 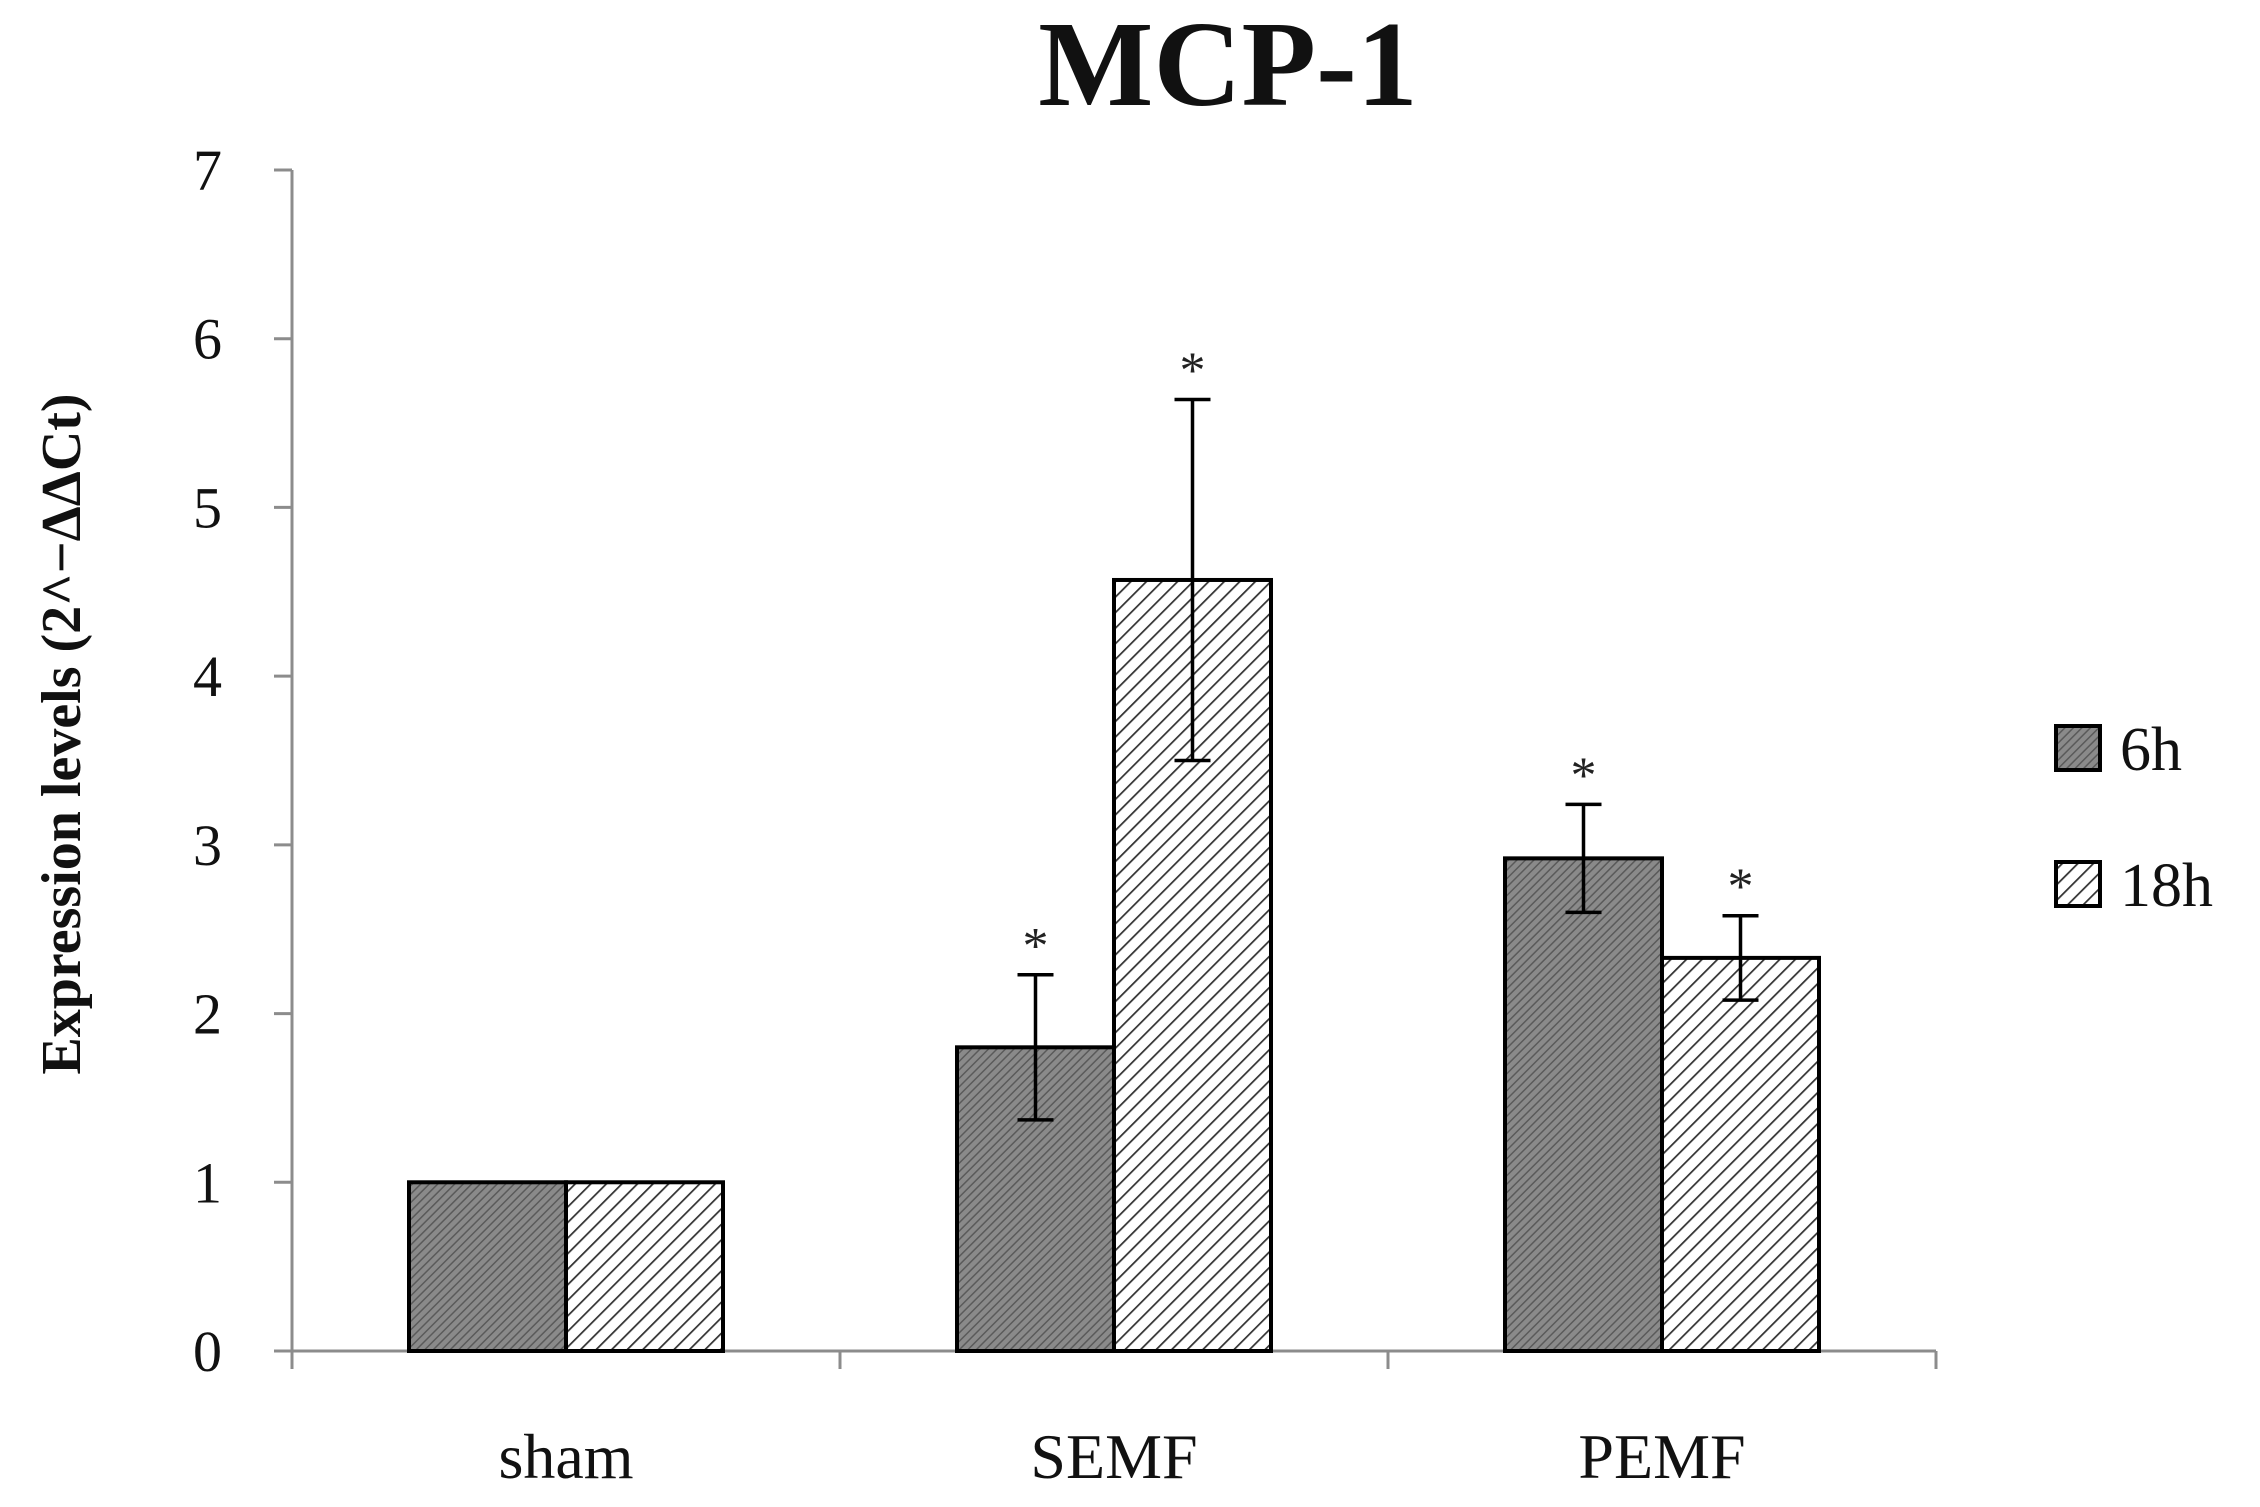 I want to click on x-axis-labels: sham SEMF PEMF, so click(x=1121, y=1456).